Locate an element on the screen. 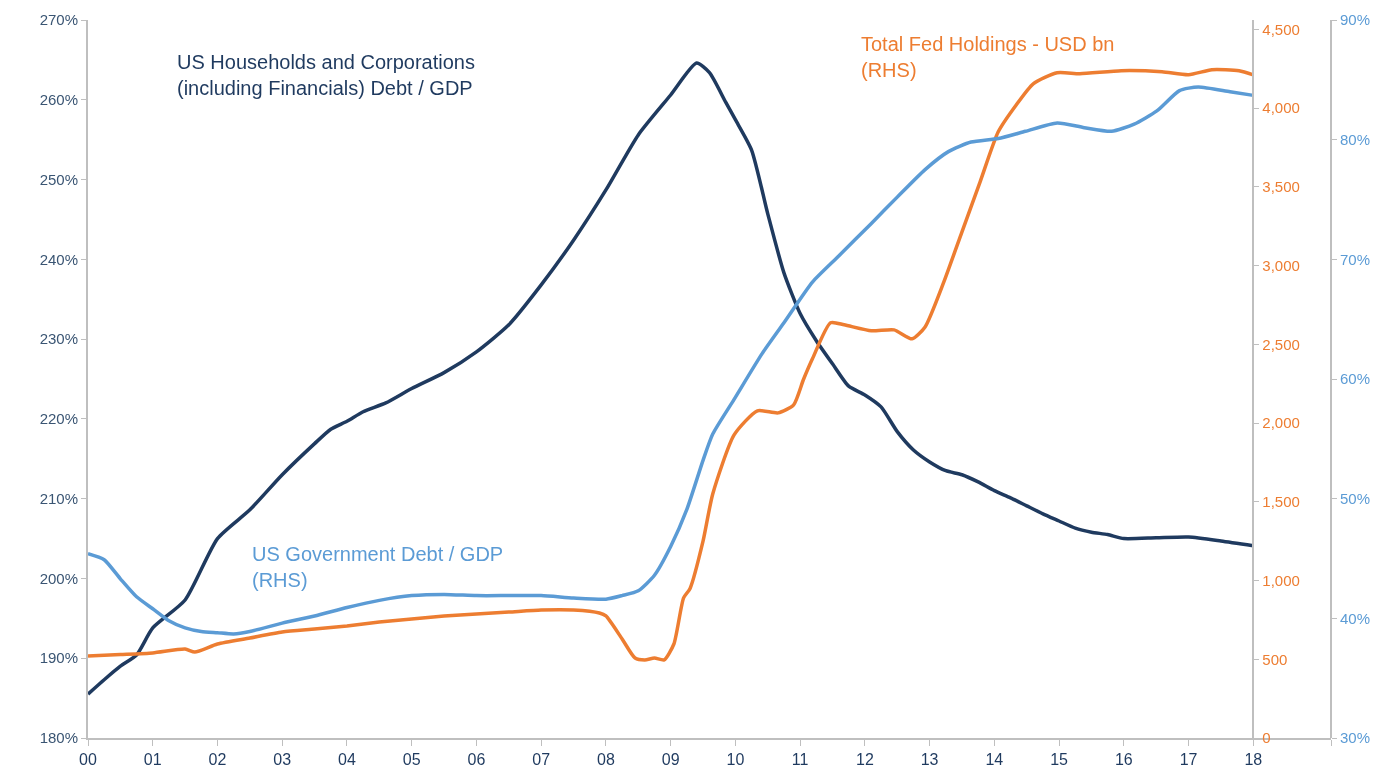 Image resolution: width=1387 pixels, height=776 pixels. y2-tick-label: 1,500 is located at coordinates (1281, 502).